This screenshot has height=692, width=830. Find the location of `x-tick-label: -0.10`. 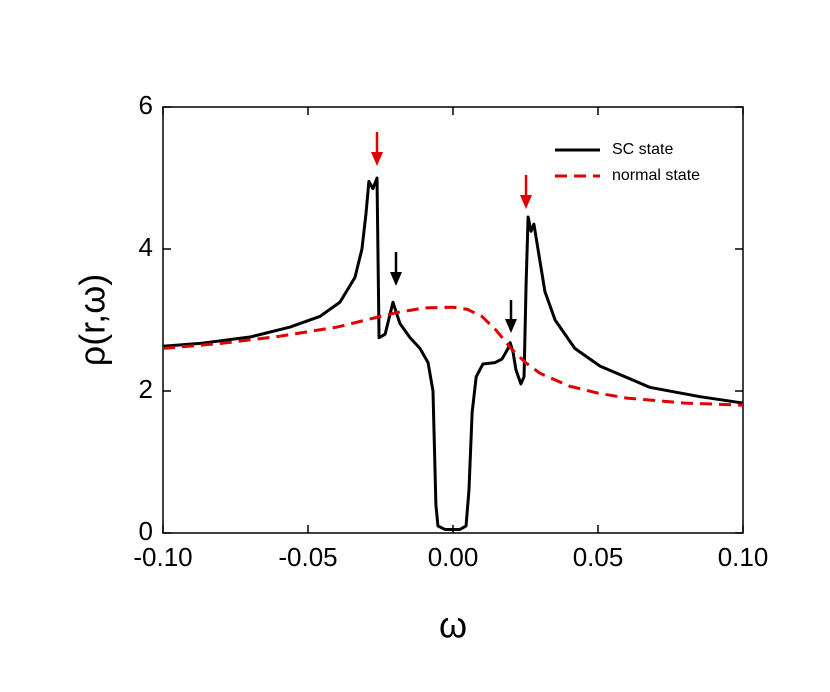

x-tick-label: -0.10 is located at coordinates (162, 557).